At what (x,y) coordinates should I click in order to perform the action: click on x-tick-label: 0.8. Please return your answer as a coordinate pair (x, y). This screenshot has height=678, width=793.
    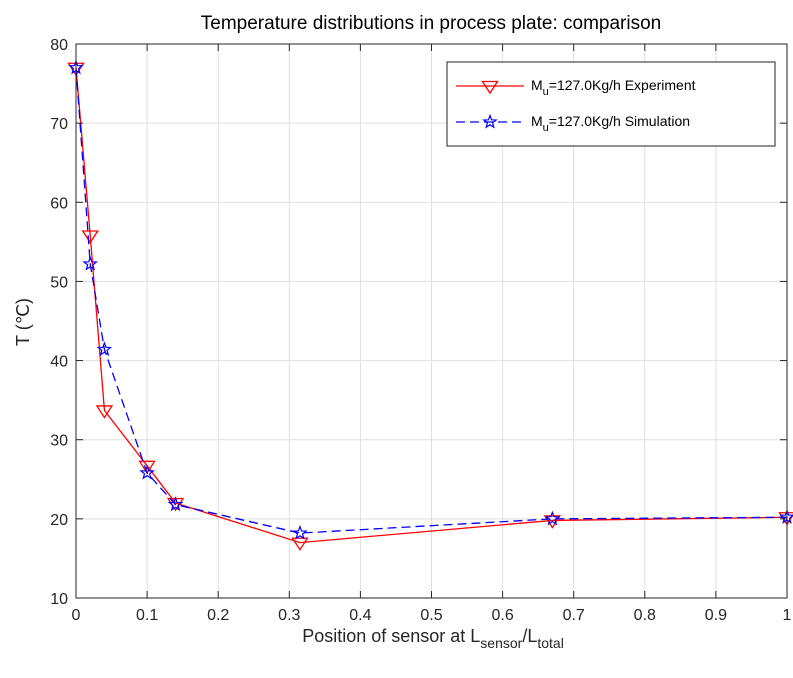
    Looking at the image, I should click on (645, 615).